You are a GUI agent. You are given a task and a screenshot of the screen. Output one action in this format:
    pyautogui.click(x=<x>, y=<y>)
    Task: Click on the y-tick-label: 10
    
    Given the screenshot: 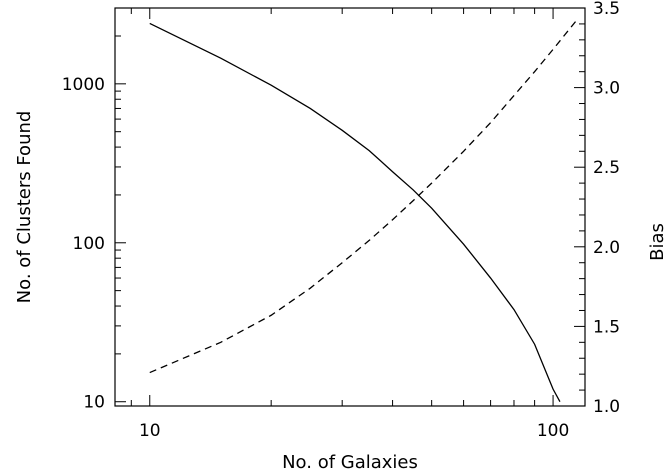 What is the action you would take?
    pyautogui.click(x=94, y=403)
    